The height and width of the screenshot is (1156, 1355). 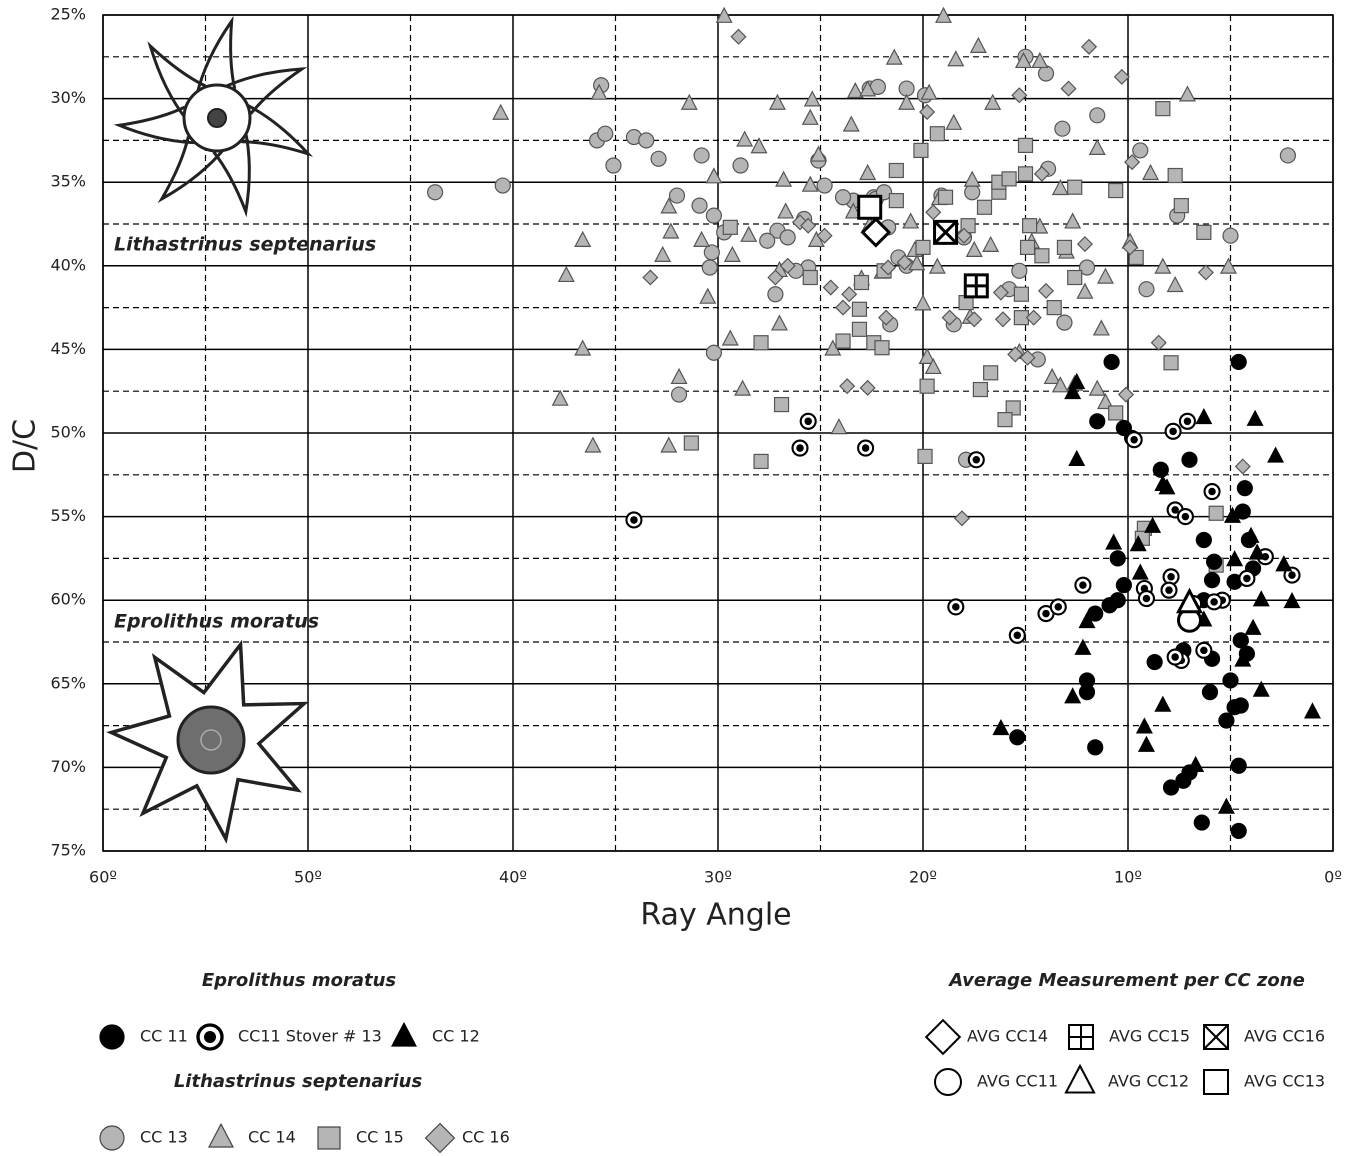 What do you see at coordinates (1284, 1081) in the screenshot?
I see `legend-label: AVG CC13` at bounding box center [1284, 1081].